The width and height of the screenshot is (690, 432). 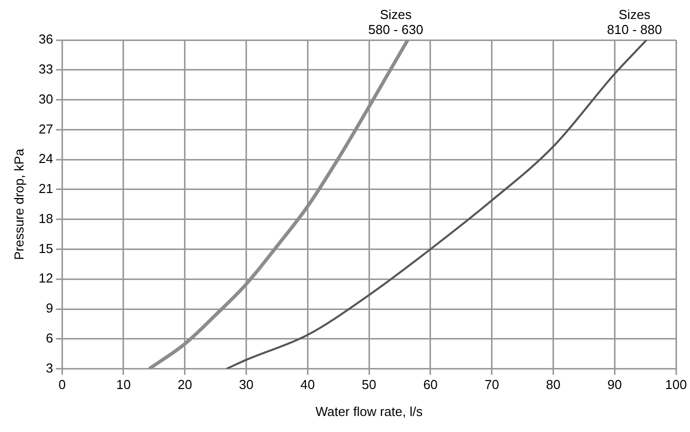 What do you see at coordinates (123, 384) in the screenshot?
I see `x-tick-label: 10` at bounding box center [123, 384].